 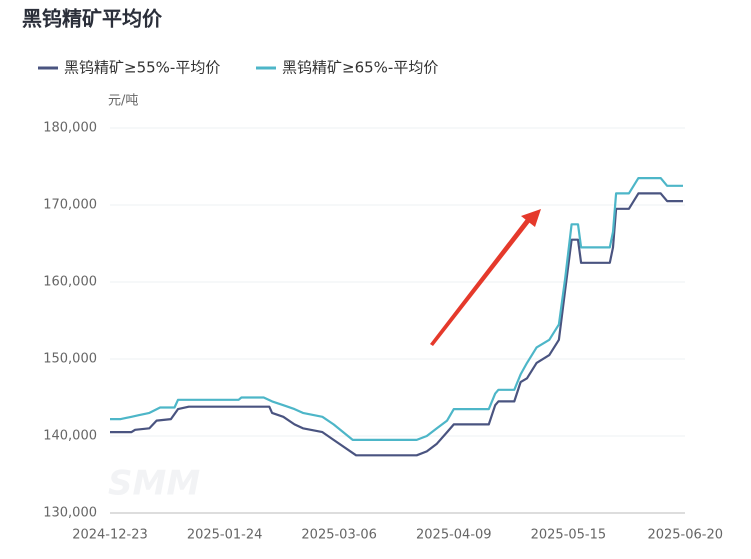 What do you see at coordinates (531, 218) in the screenshot?
I see `arrow-head` at bounding box center [531, 218].